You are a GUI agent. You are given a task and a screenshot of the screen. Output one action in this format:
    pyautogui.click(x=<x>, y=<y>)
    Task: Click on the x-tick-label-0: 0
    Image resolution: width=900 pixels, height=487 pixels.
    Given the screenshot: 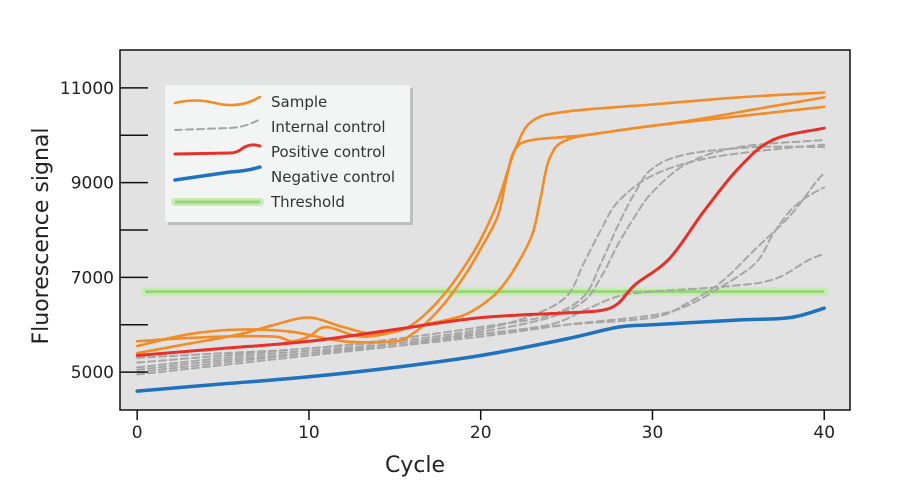 What is the action you would take?
    pyautogui.click(x=137, y=433)
    